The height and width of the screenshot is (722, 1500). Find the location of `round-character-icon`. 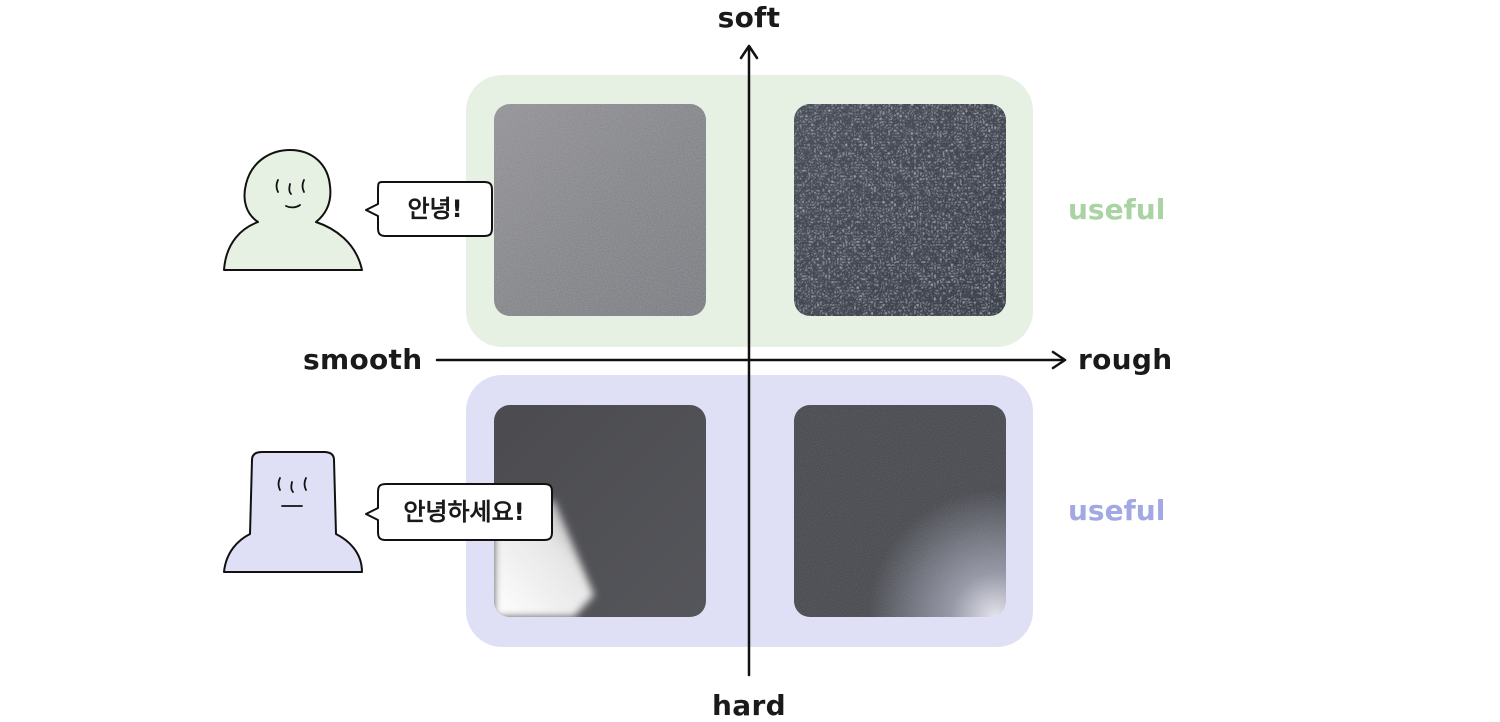

round-character-icon is located at coordinates (293, 209).